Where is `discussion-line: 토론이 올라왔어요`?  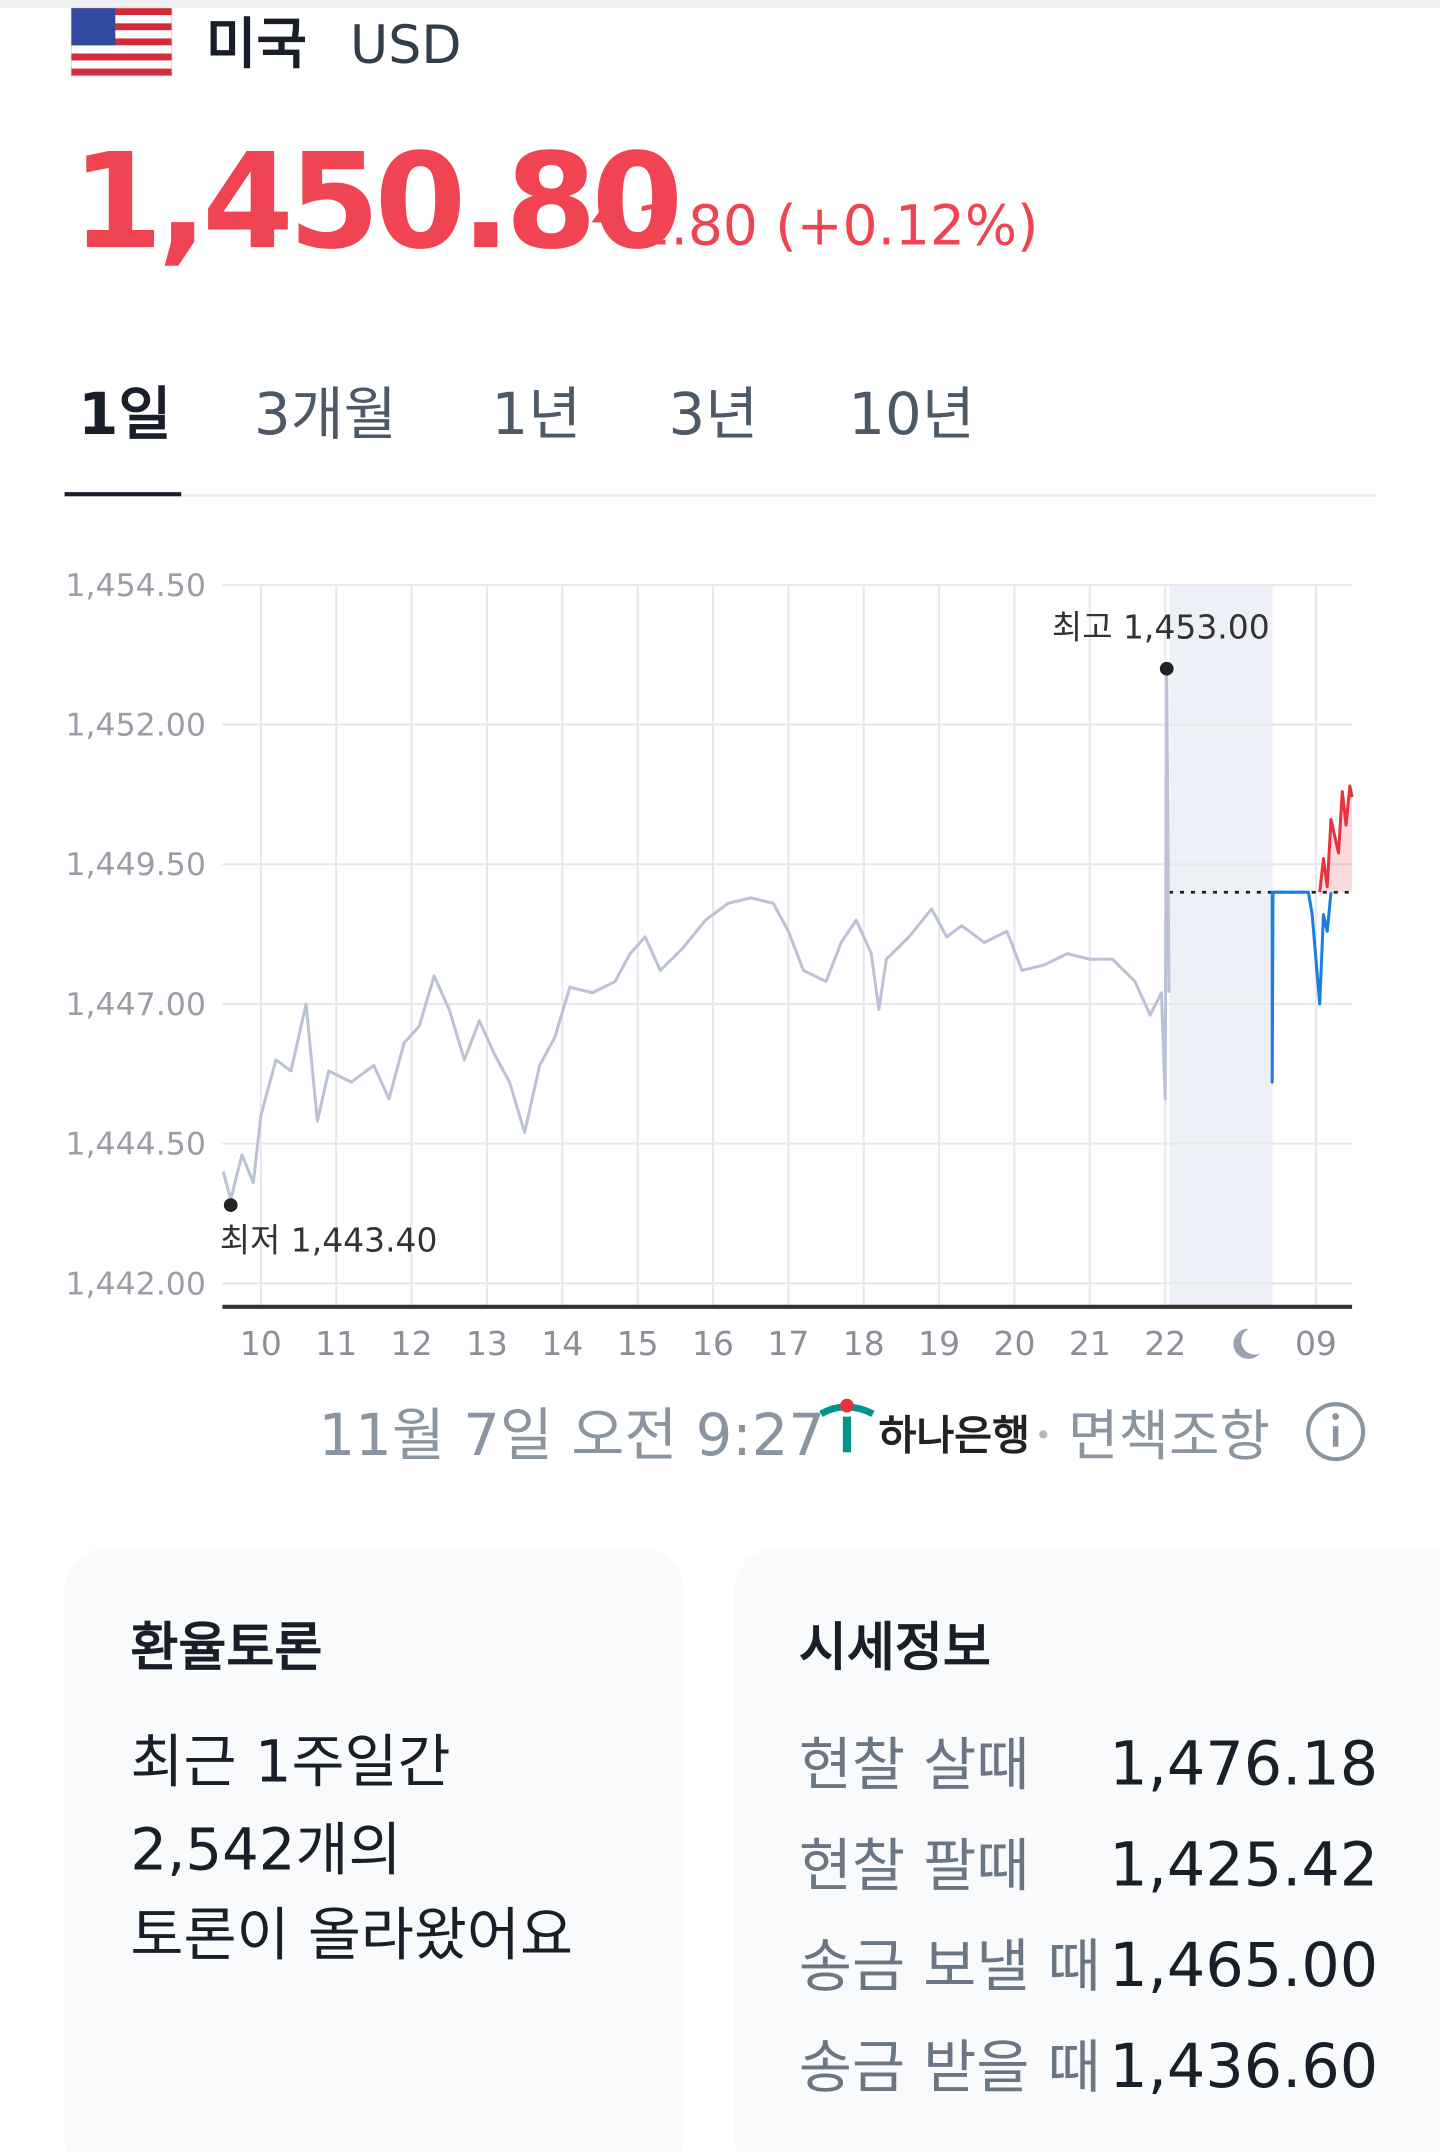
discussion-line: 토론이 올라왔어요 is located at coordinates (351, 1935).